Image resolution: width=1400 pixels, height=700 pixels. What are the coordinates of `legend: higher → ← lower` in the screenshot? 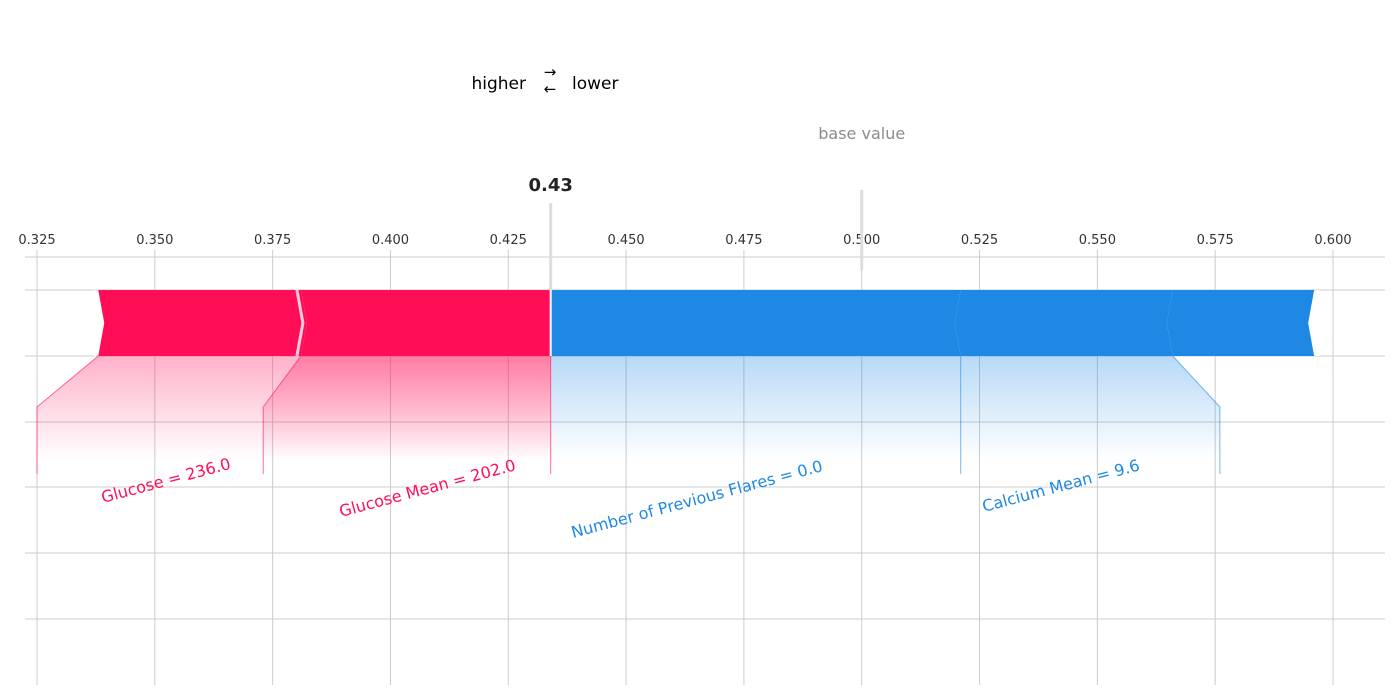 It's located at (544, 80).